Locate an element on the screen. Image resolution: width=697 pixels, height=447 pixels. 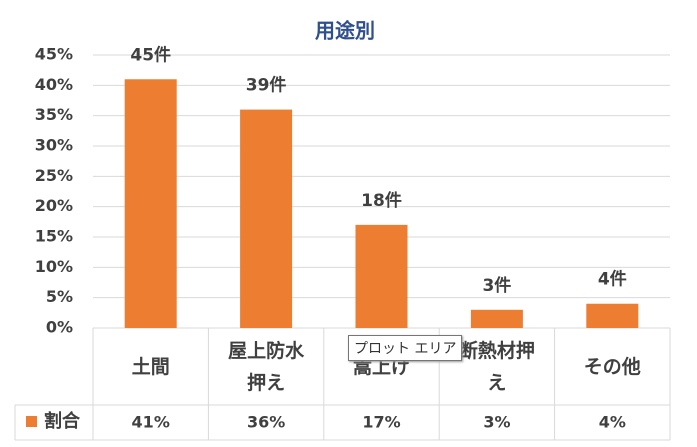
y-tick-label: 10% is located at coordinates (54, 266).